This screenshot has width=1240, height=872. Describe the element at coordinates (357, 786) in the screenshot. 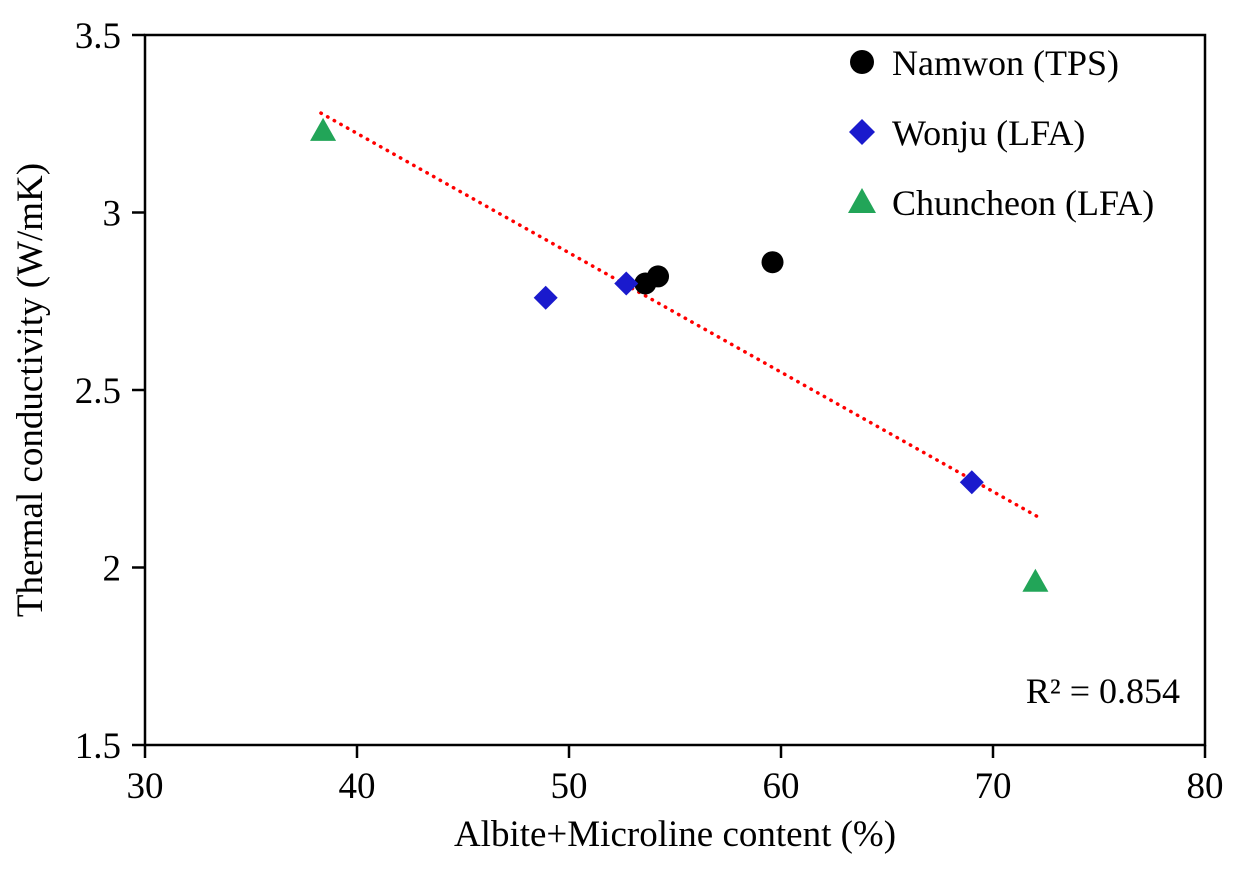

I see `x-tick-label: 40` at that location.